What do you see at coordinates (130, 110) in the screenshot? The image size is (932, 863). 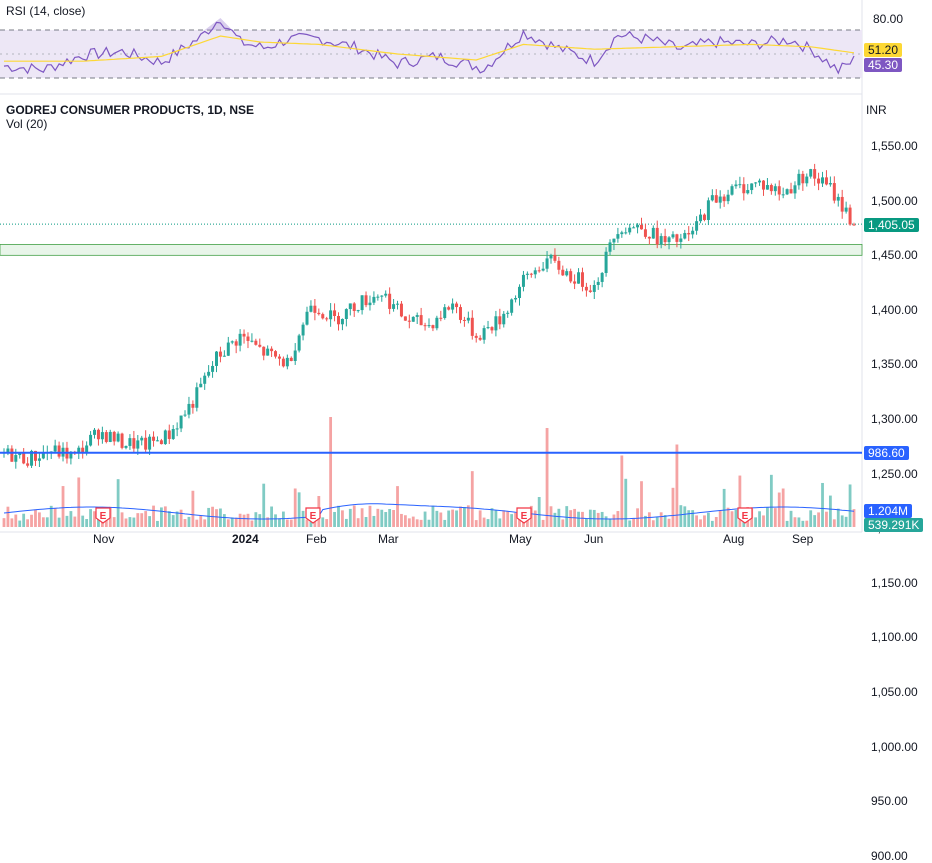 I see `symbol-title: GODREJ CONSUMER PRODUCTS, 1D, NSE` at bounding box center [130, 110].